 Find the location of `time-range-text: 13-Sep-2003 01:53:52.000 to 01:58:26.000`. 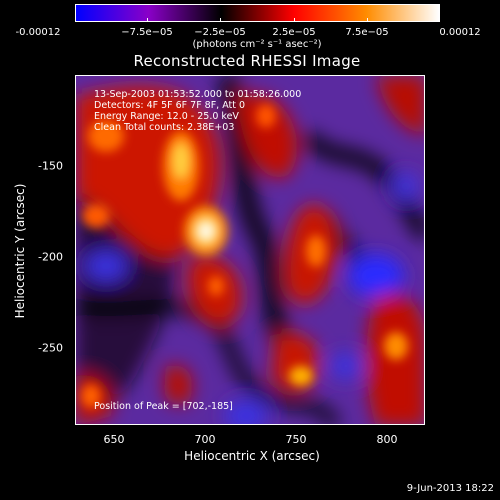

time-range-text: 13-Sep-2003 01:53:52.000 to 01:58:26.000 is located at coordinates (198, 94).